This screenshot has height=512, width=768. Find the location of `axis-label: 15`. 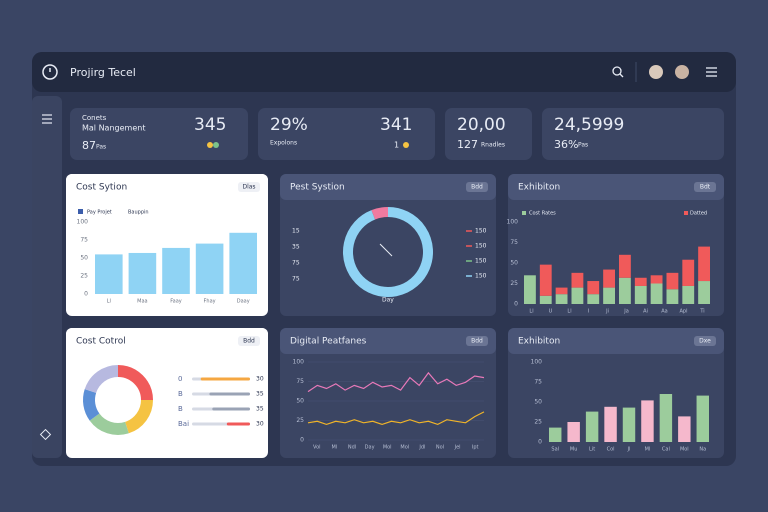

axis-label: 15 is located at coordinates (296, 231).